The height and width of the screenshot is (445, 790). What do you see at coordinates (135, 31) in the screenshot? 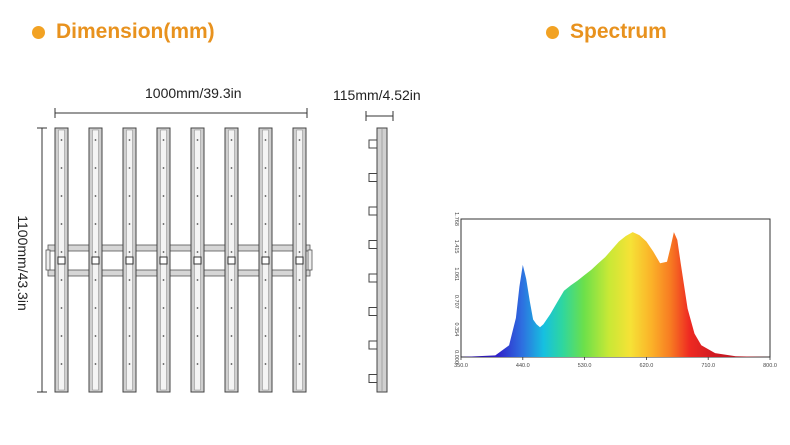
I see `dimension-heading-text: Dimension(mm)` at bounding box center [135, 31].